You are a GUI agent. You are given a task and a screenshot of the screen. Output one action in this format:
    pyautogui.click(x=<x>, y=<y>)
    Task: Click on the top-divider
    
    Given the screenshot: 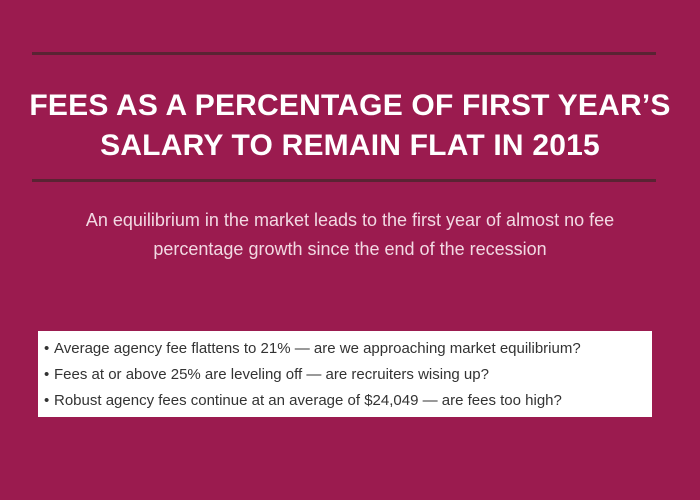 What is the action you would take?
    pyautogui.click(x=344, y=53)
    